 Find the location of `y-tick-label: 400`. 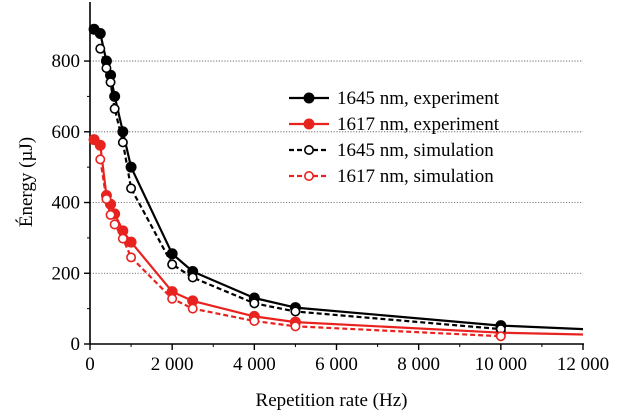

y-tick-label: 400 is located at coordinates (66, 203).